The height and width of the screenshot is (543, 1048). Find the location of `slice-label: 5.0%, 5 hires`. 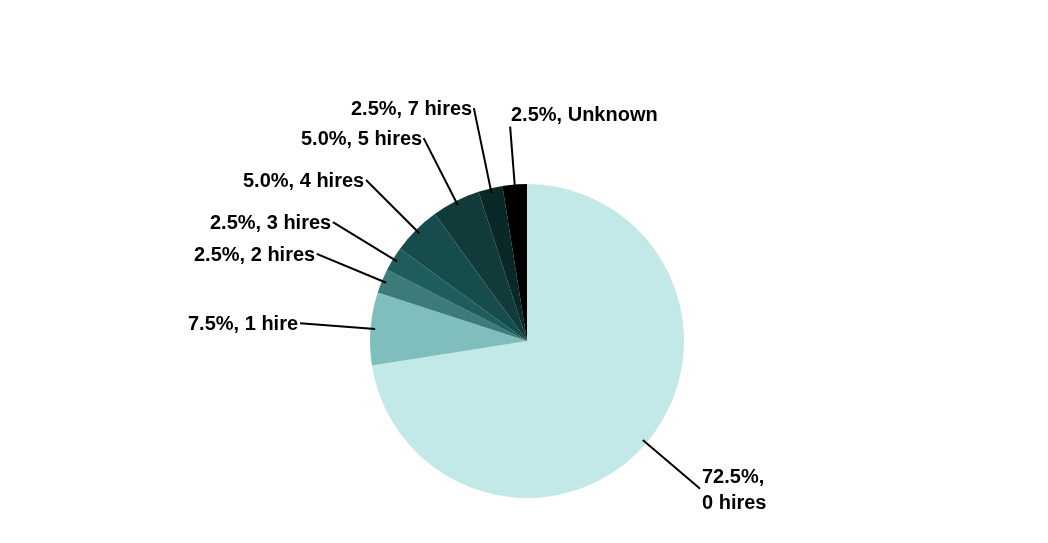

slice-label: 5.0%, 5 hires is located at coordinates (362, 138).